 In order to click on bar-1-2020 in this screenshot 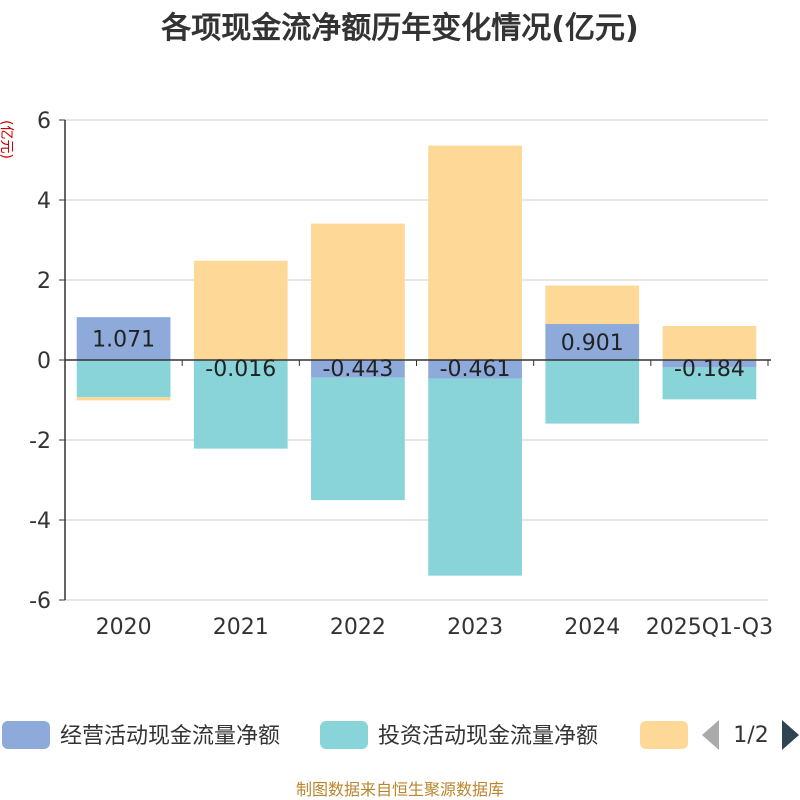, I will do `click(123, 338)`.